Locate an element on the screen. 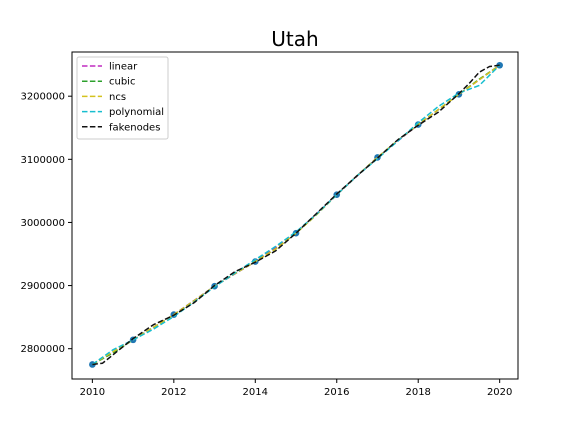 The height and width of the screenshot is (432, 576). chart-title: Utah is located at coordinates (294, 39).